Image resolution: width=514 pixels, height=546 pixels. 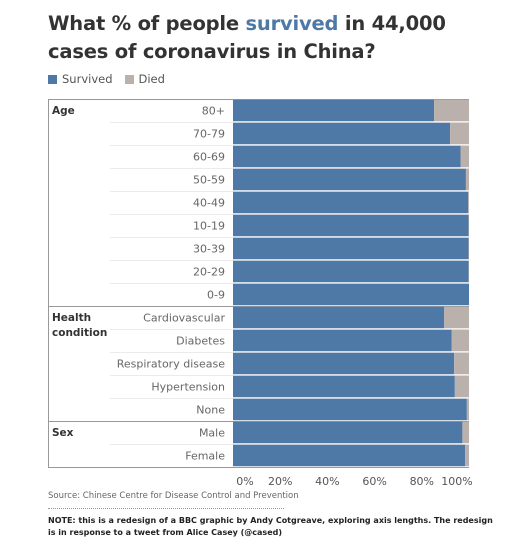 What do you see at coordinates (209, 249) in the screenshot?
I see `category-label: 30-39` at bounding box center [209, 249].